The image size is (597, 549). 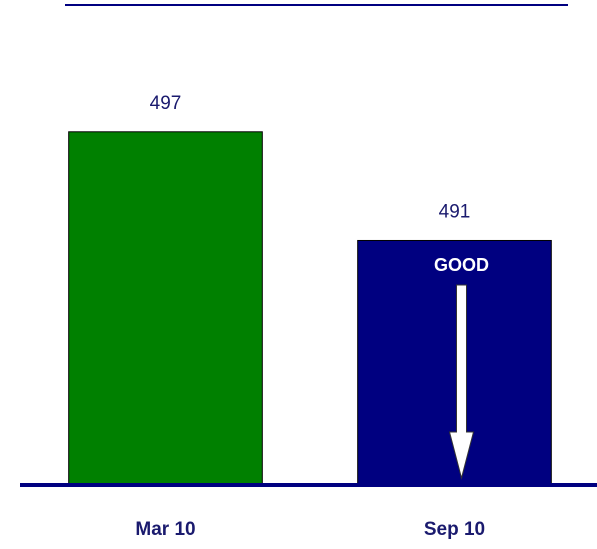 I want to click on x-tick-label: Sep 10, so click(x=454, y=529).